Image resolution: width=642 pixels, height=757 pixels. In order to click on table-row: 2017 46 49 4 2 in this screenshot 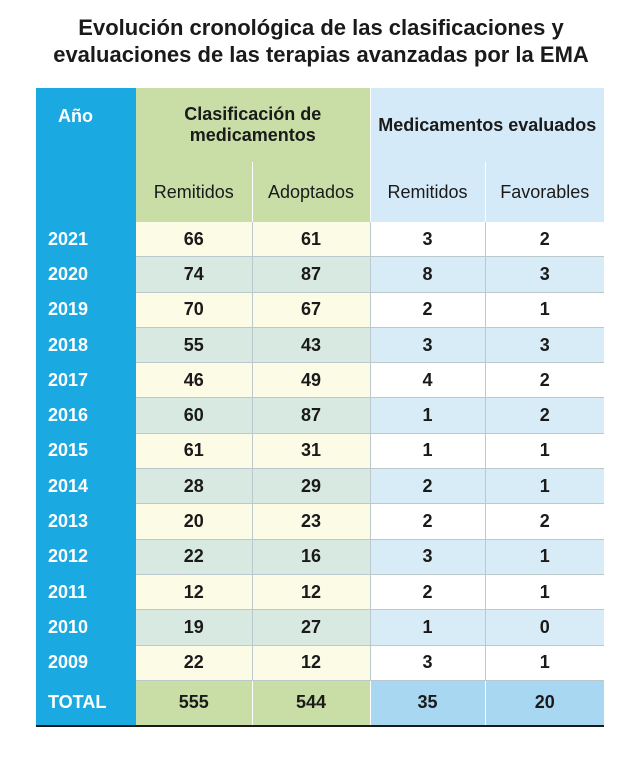, I will do `click(320, 380)`.